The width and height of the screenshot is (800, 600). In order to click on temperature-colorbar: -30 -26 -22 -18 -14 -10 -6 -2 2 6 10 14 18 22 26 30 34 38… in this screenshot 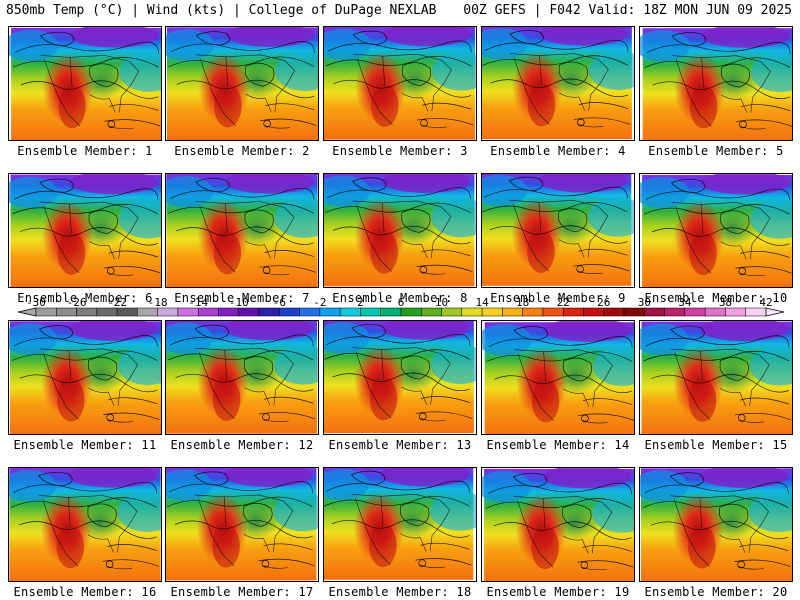, I will do `click(401, 306)`.